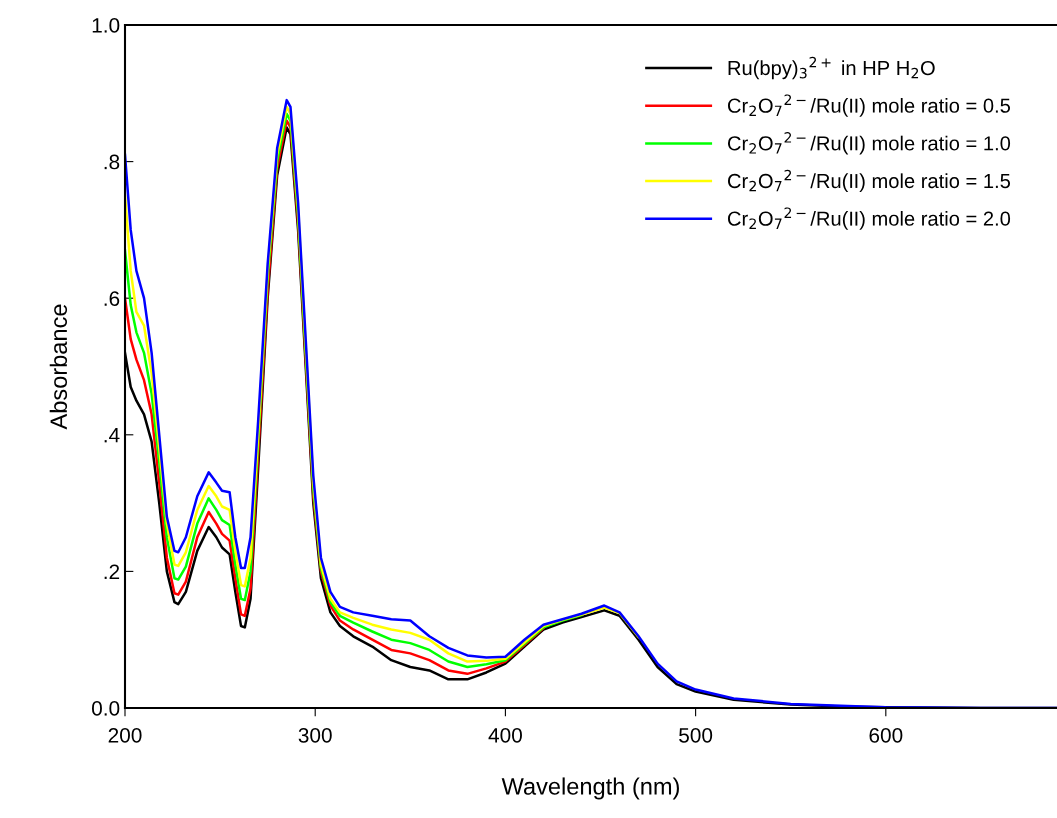  I want to click on legend-label: Cr$_{2}$O$_{7}$$^{2−}$/Ru(II) mole ratio = 1.5, so click(869, 181).